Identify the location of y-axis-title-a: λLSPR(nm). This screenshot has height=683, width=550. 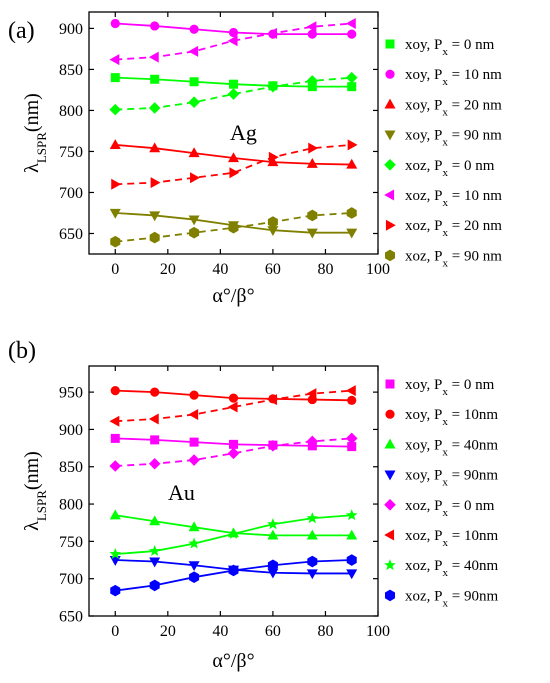
(35, 133).